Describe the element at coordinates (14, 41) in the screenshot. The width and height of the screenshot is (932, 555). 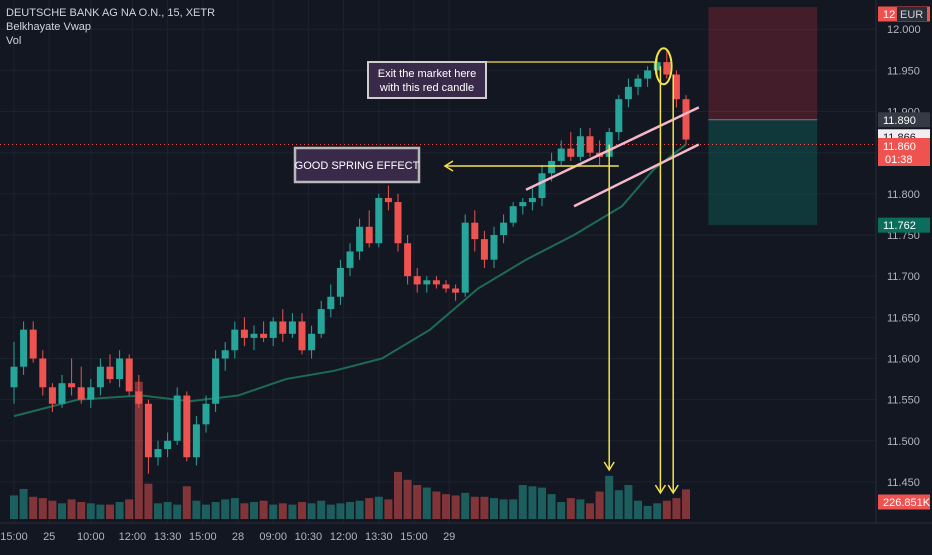
I see `indicator-vol-label: Vol` at that location.